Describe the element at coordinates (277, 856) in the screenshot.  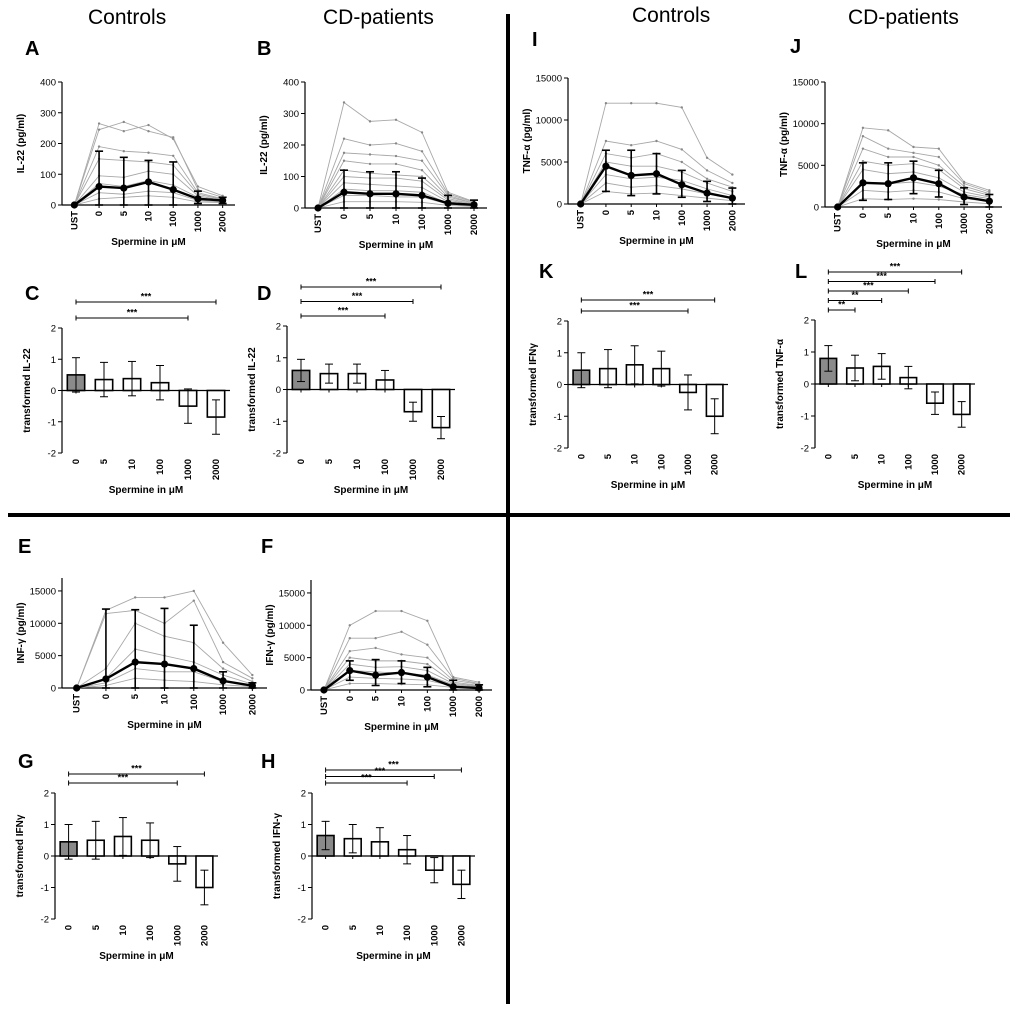
I see `y-axis-label: transformed IFN-γ` at that location.